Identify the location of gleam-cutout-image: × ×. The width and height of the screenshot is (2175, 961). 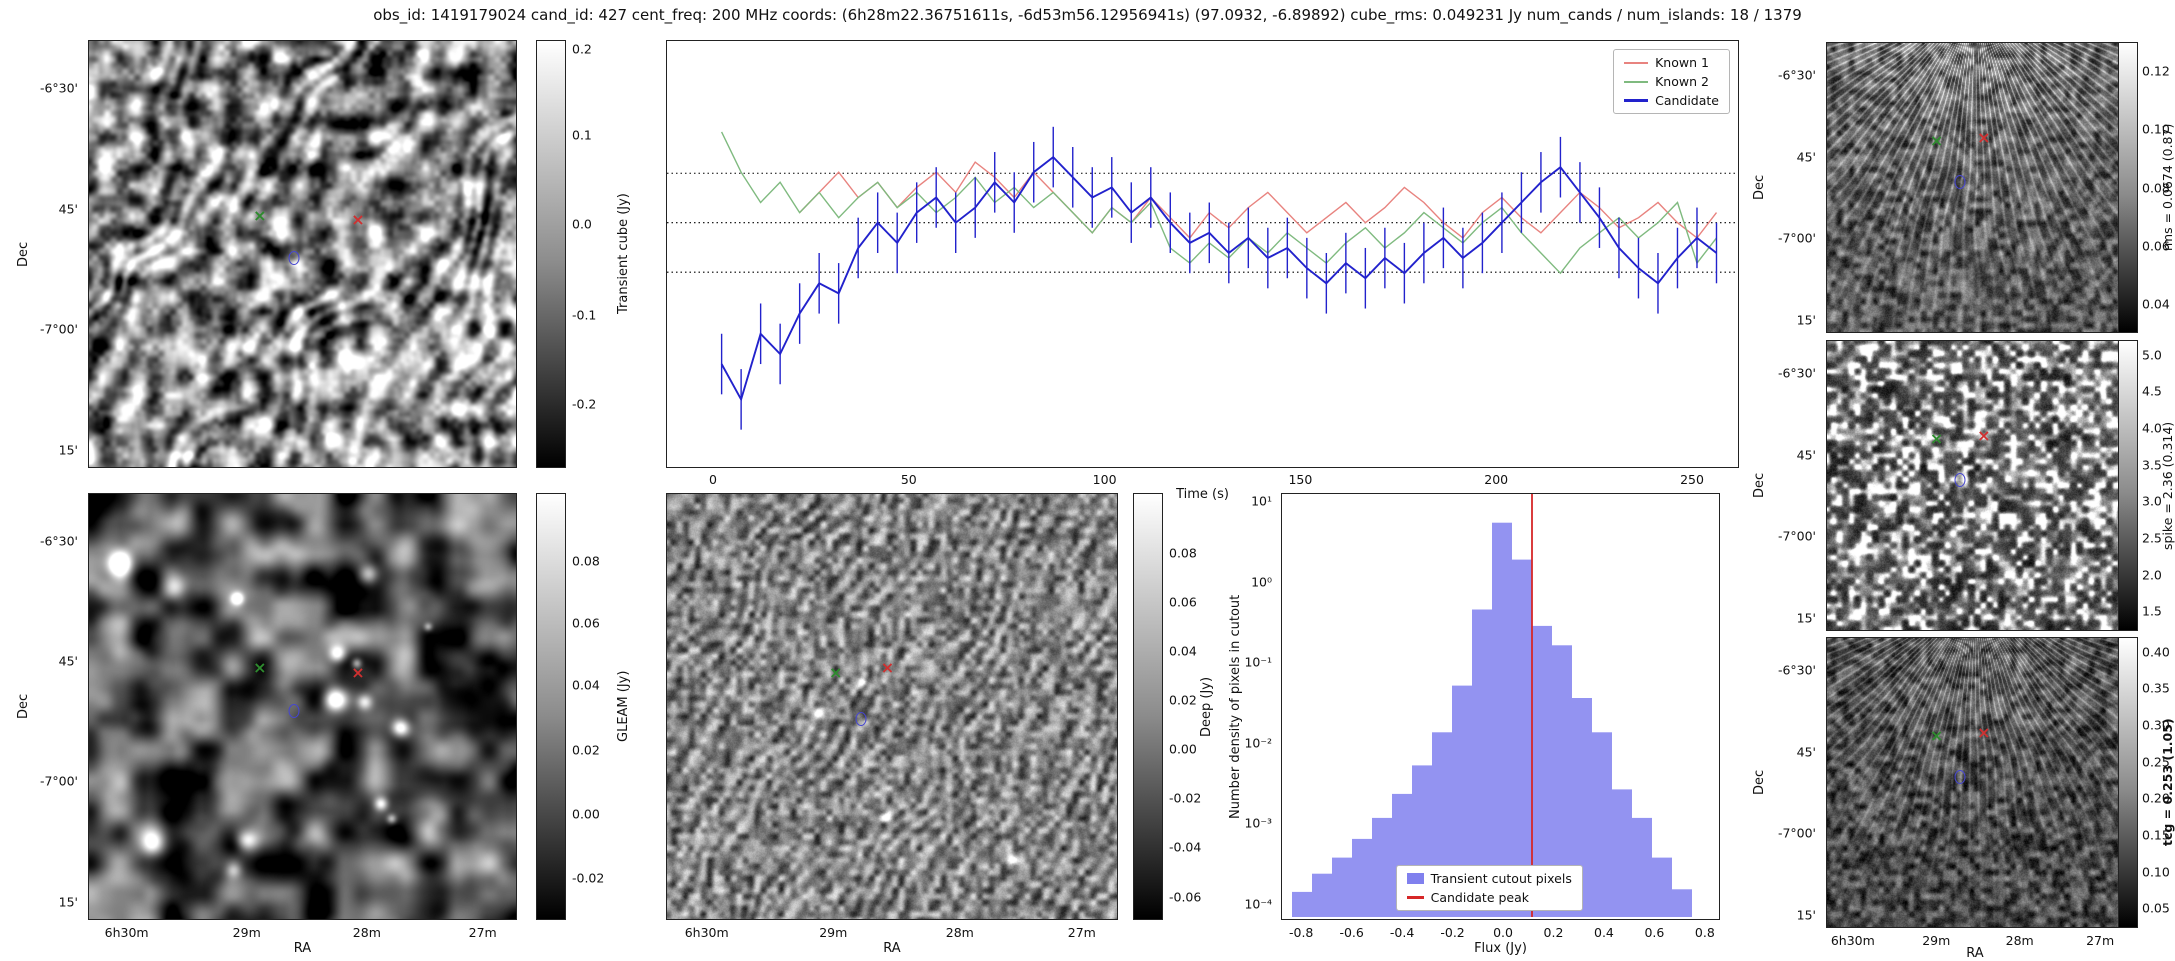
(302, 706).